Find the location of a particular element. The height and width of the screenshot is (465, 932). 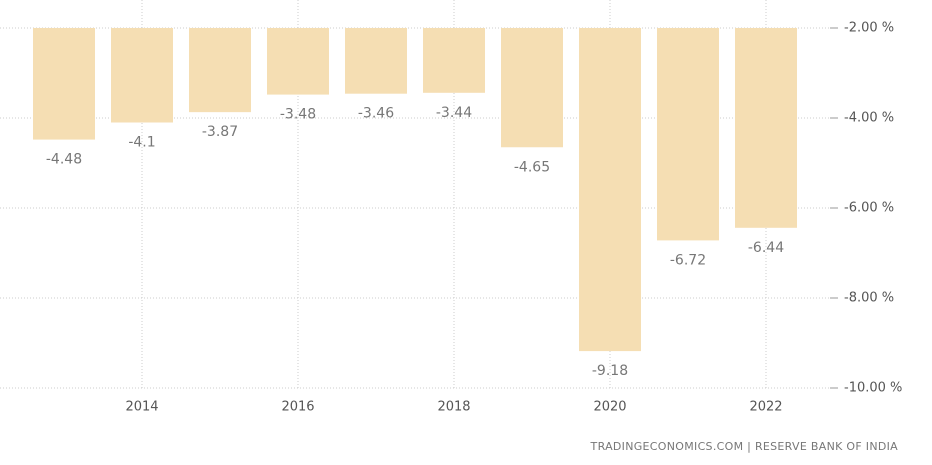

y-tick-label: -8.00 % is located at coordinates (869, 298).